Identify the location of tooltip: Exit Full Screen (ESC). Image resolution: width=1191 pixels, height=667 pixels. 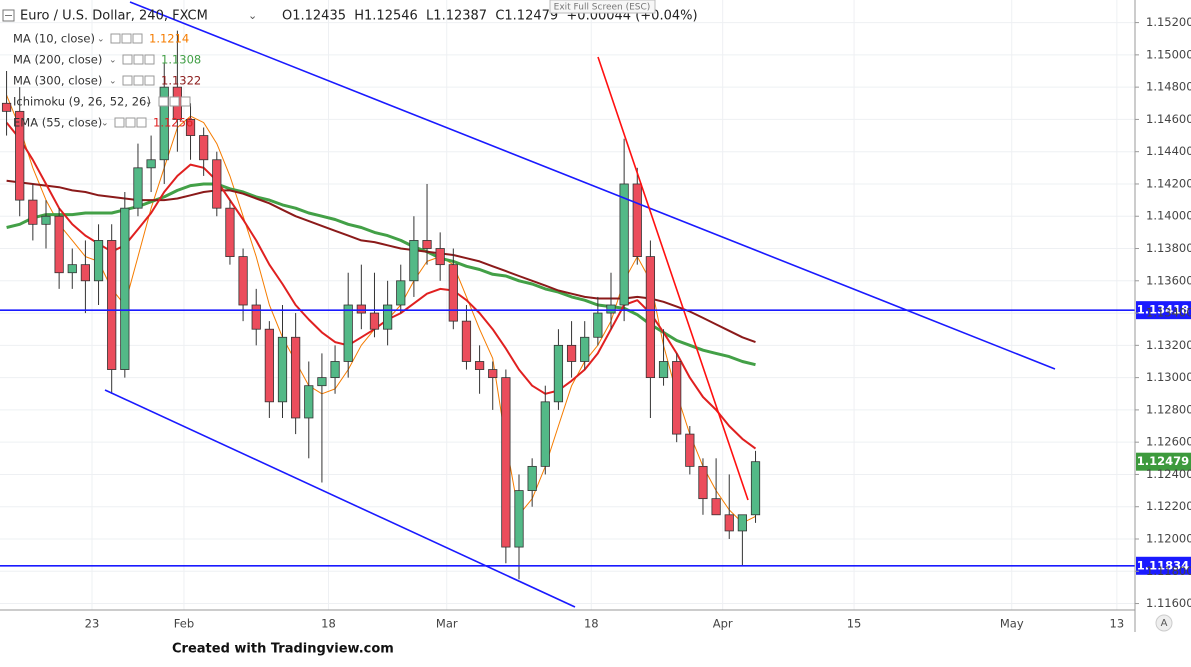
(602, 8).